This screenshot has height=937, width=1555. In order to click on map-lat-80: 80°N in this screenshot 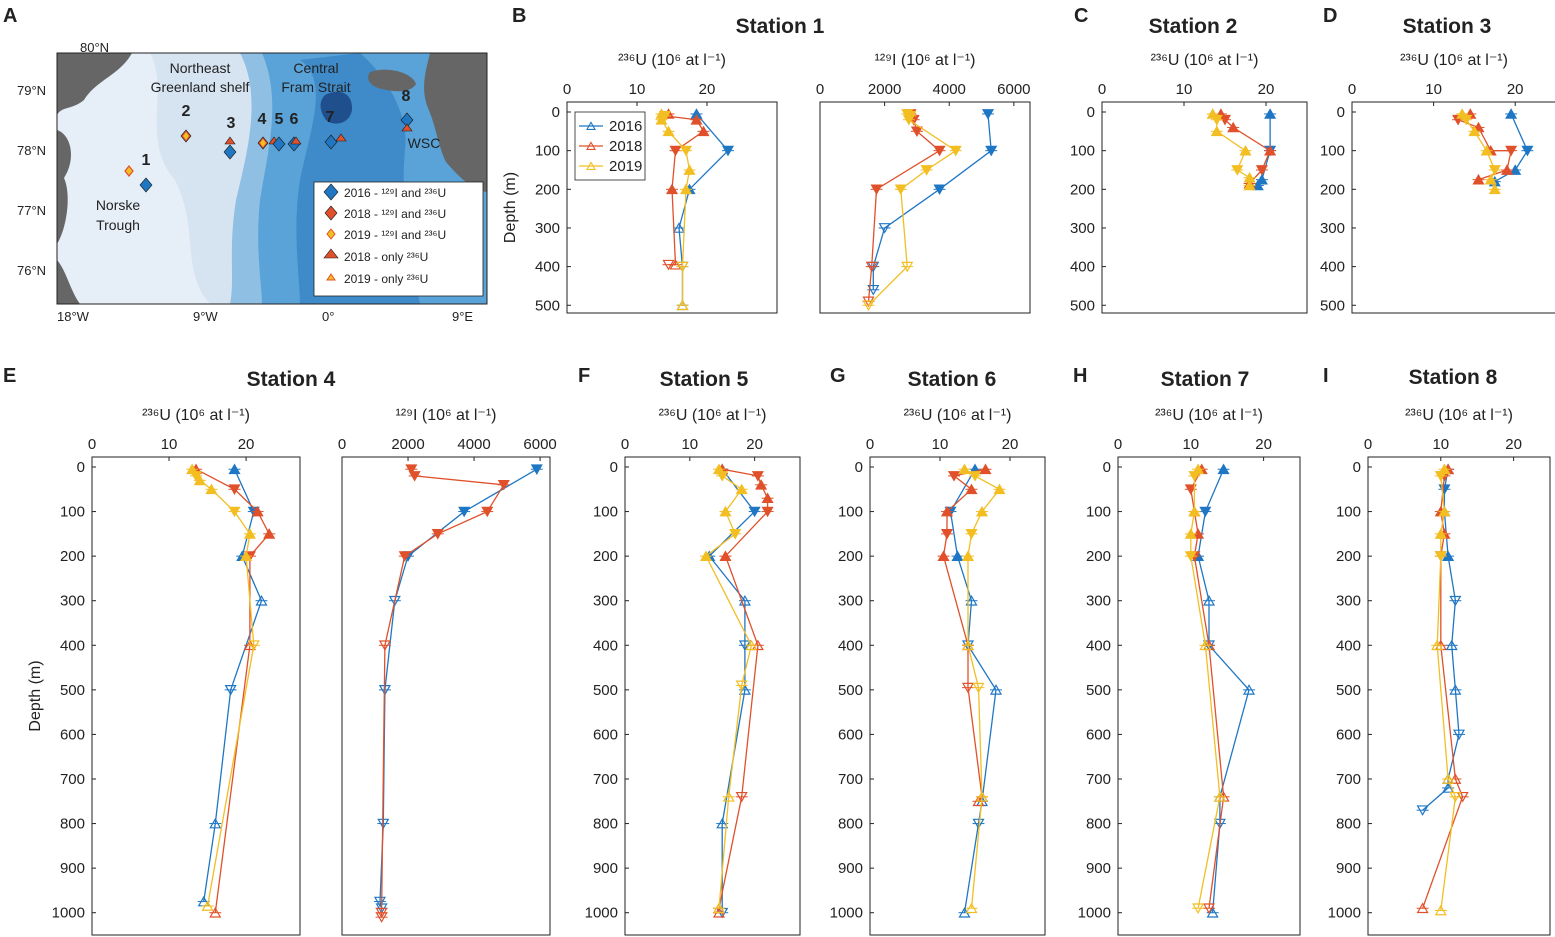, I will do `click(94, 47)`.